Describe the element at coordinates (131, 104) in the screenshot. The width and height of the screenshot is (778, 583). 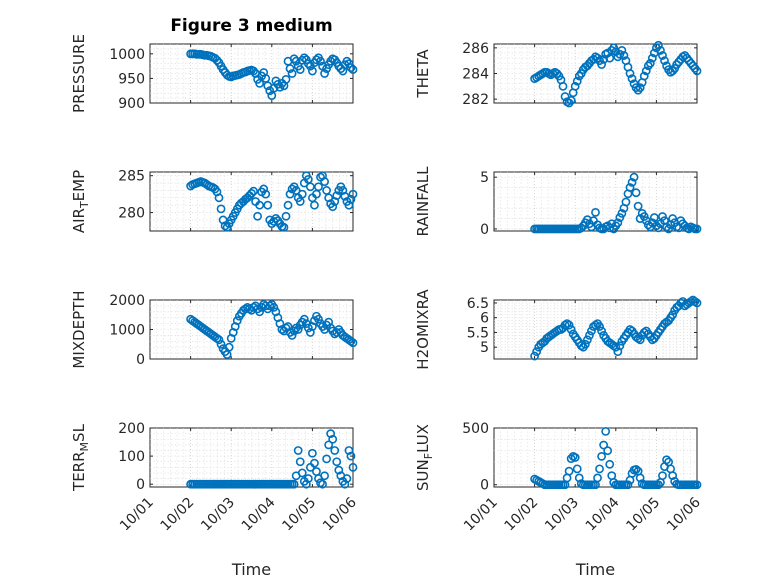
I see `y-tick-label: 900` at that location.